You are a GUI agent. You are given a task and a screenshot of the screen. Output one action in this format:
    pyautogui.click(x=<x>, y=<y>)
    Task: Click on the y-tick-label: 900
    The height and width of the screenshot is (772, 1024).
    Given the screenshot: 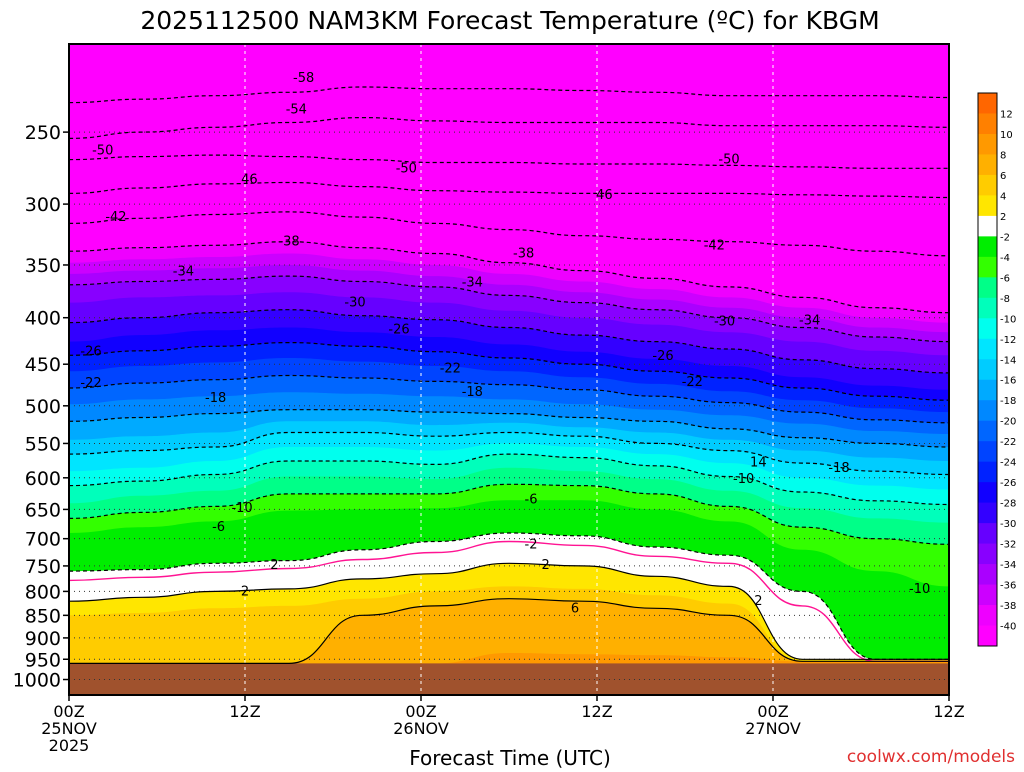 What is the action you would take?
    pyautogui.click(x=43, y=639)
    